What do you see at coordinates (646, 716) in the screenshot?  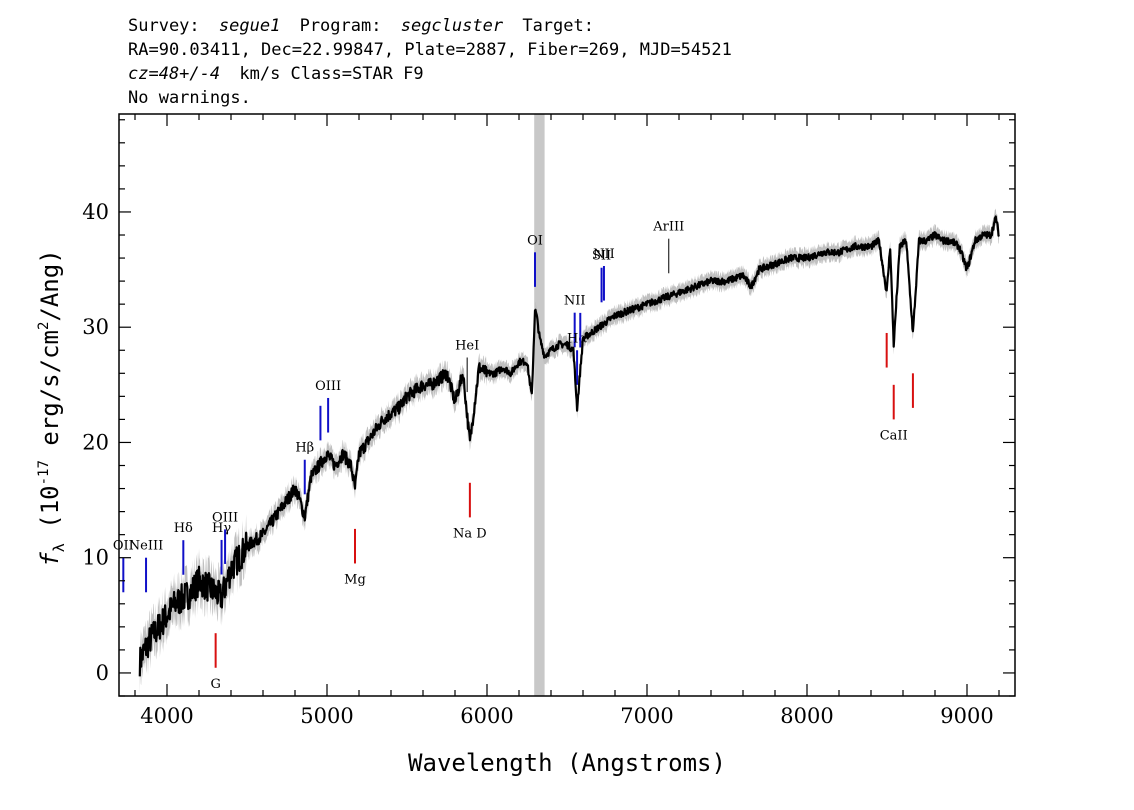 I see `x-tick-label: 7000` at bounding box center [646, 716].